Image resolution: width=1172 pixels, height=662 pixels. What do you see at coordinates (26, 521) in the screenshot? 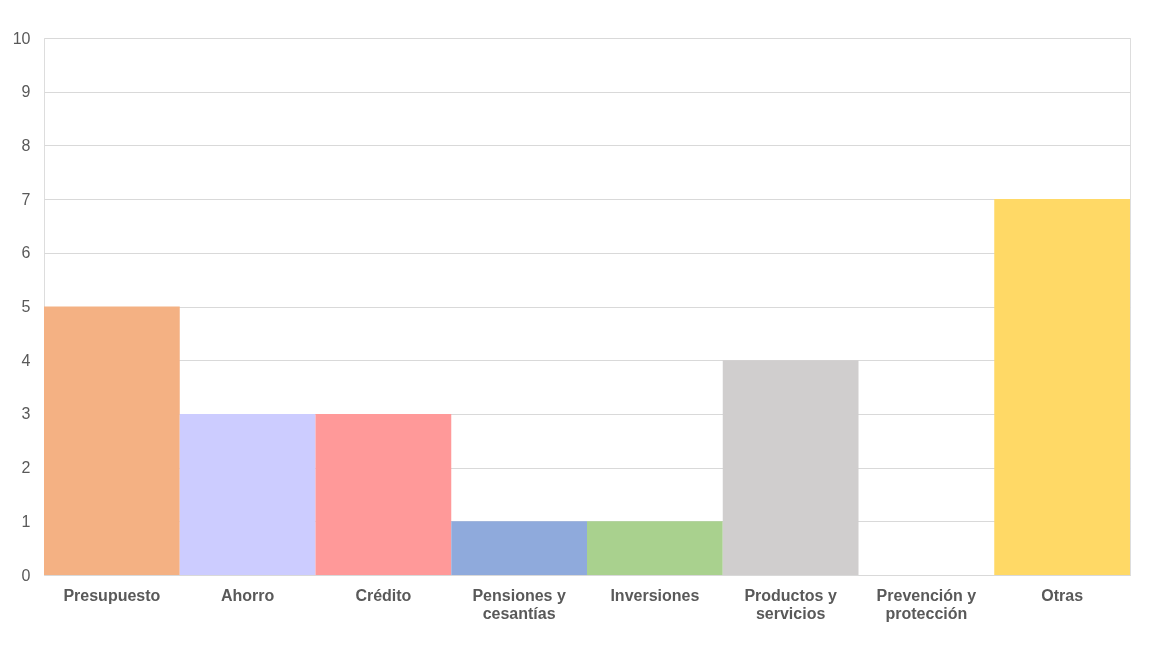
I see `y-tick-label: 1` at bounding box center [26, 521].